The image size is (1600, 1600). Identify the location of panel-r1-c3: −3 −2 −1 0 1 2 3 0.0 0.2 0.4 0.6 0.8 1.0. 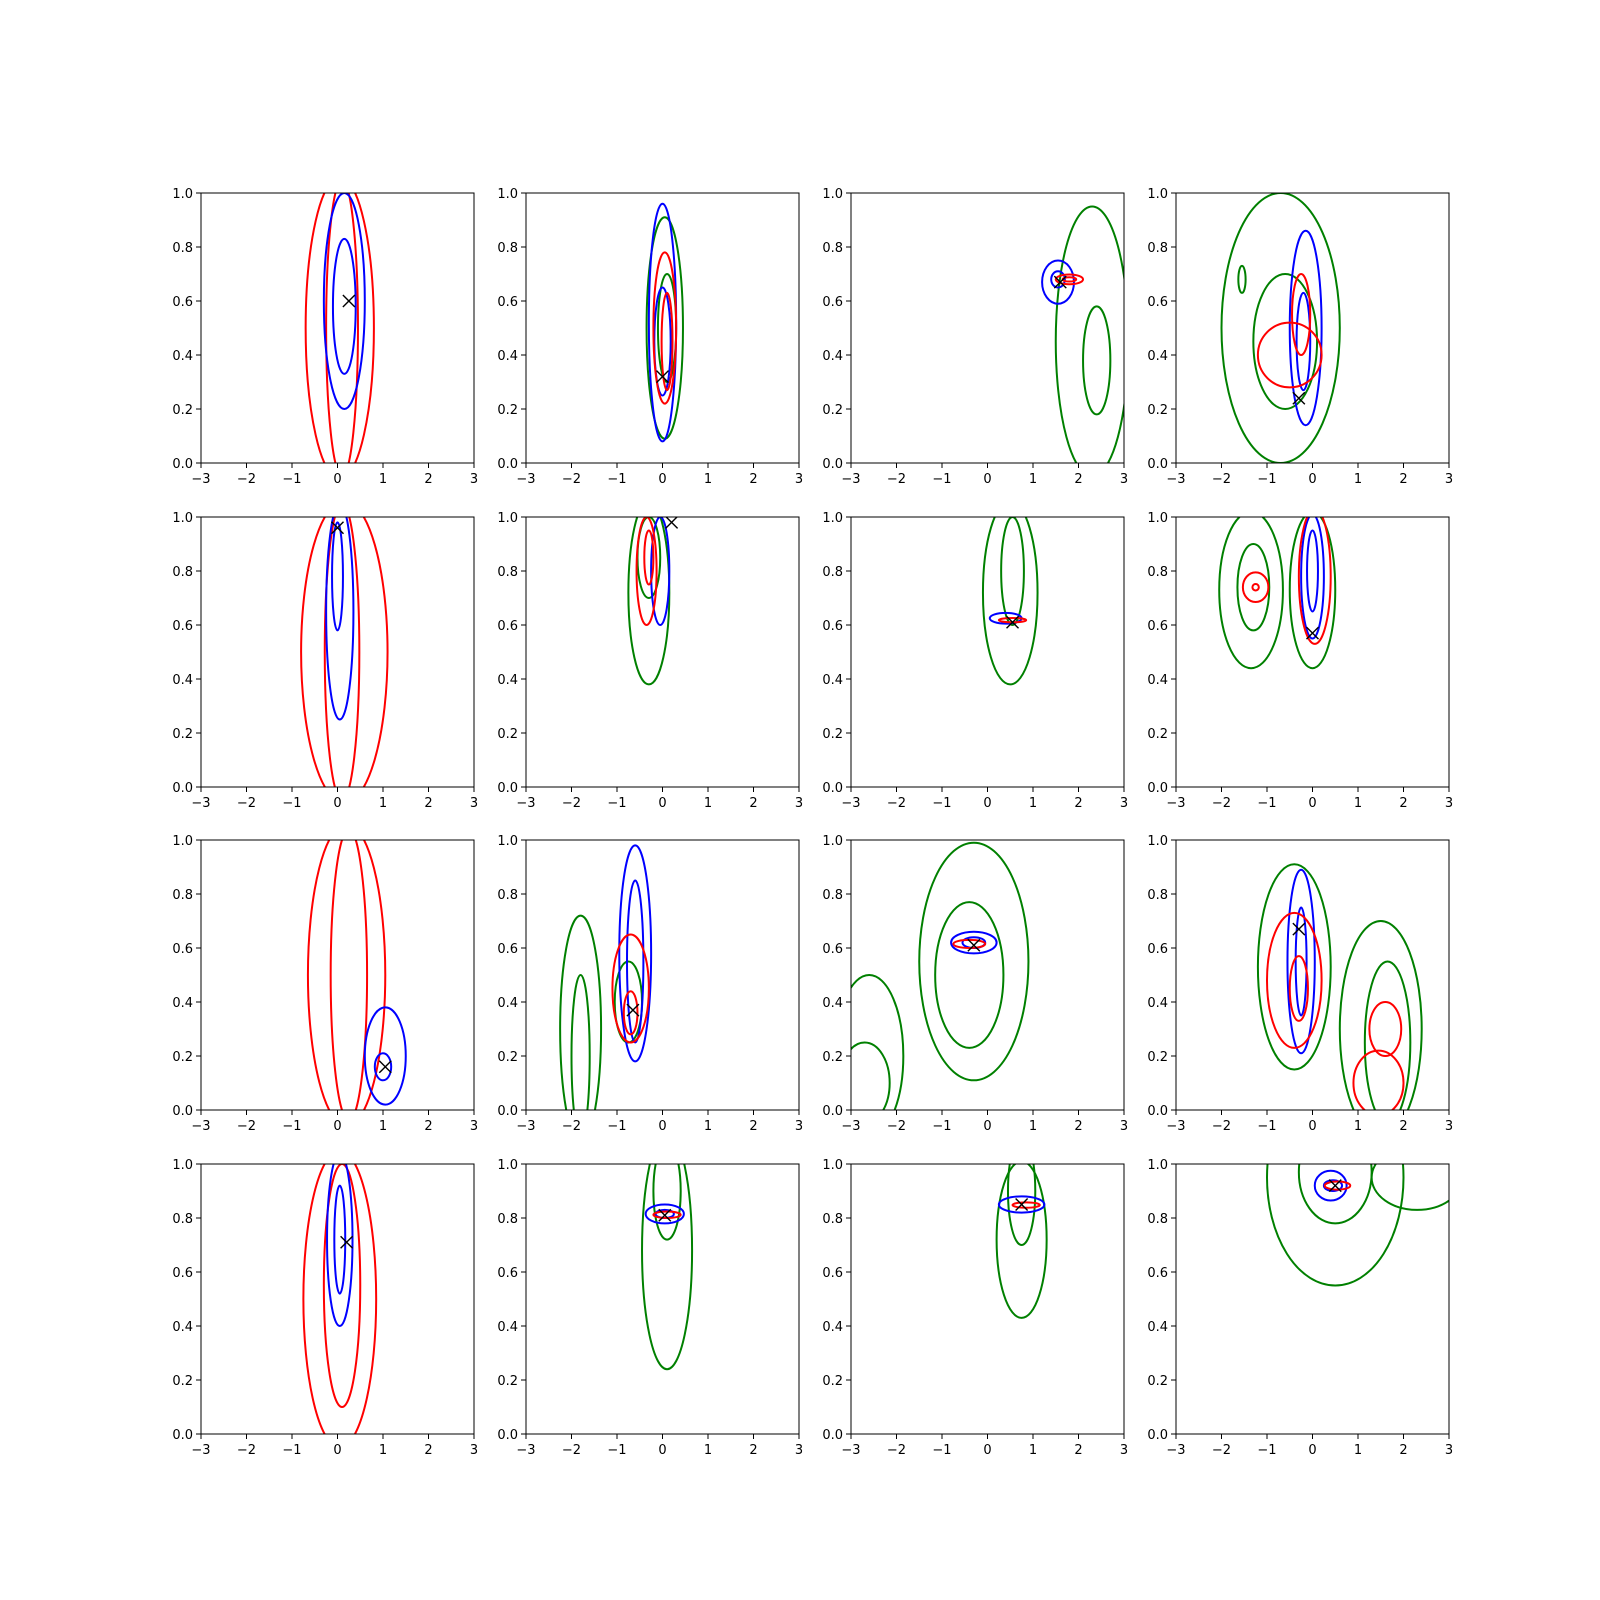
(1300, 661).